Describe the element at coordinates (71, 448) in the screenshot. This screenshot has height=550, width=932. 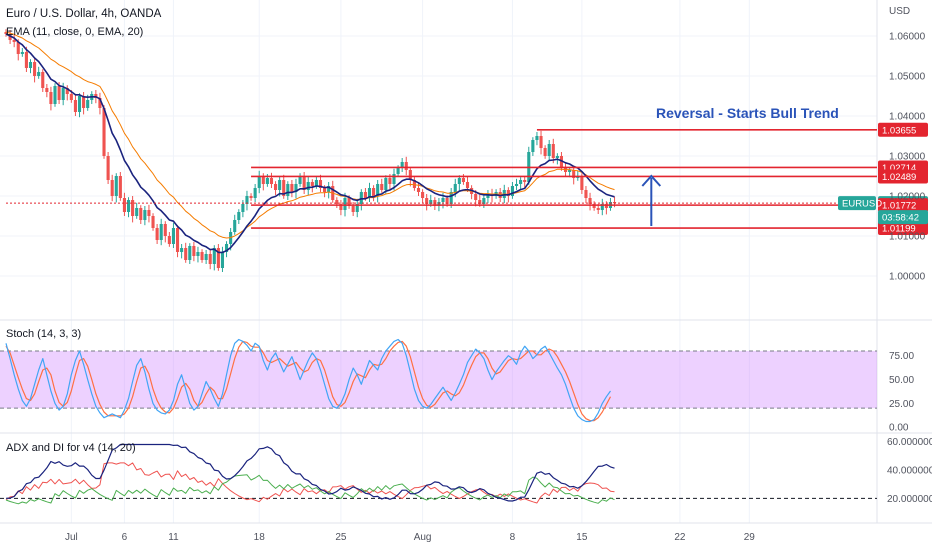
I see `adx-legend: ADX and DI for v4 (14, 20)` at that location.